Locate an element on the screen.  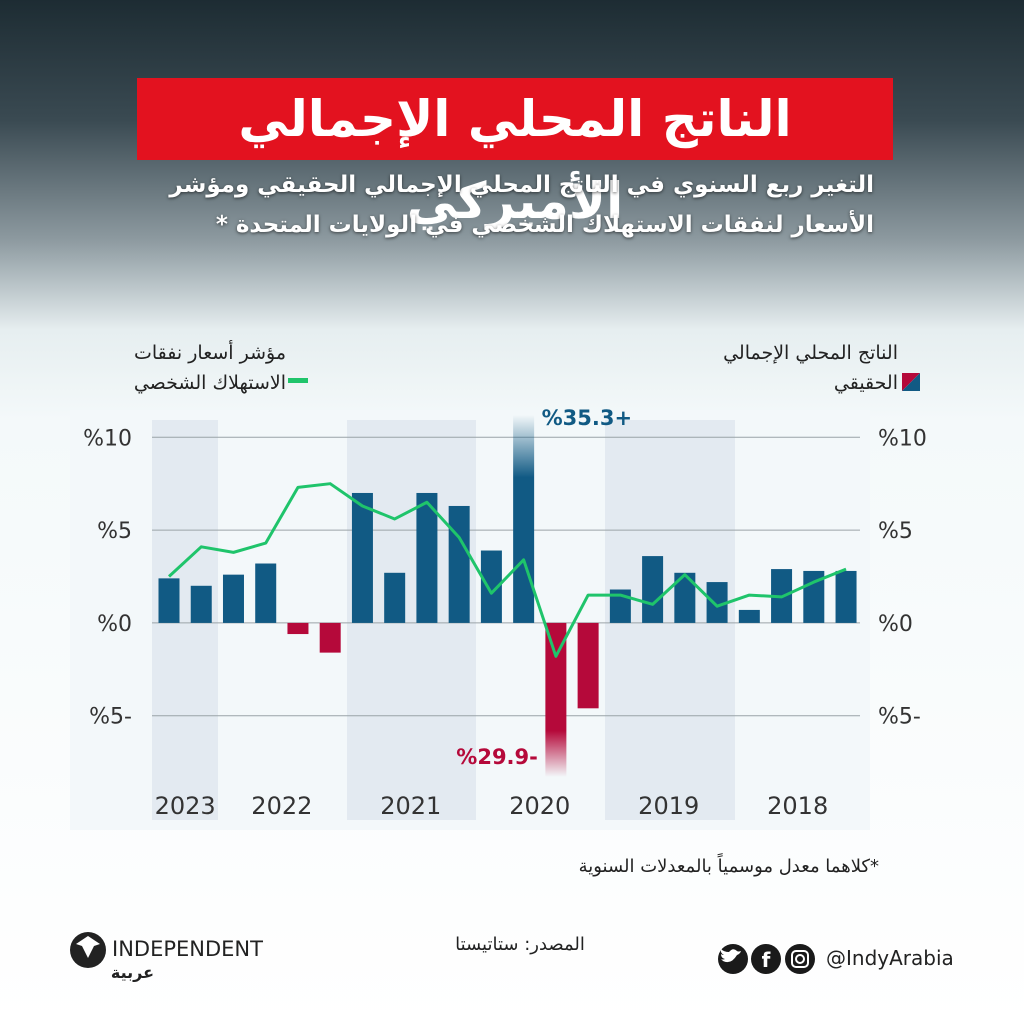
logo-mark is located at coordinates (88, 947).